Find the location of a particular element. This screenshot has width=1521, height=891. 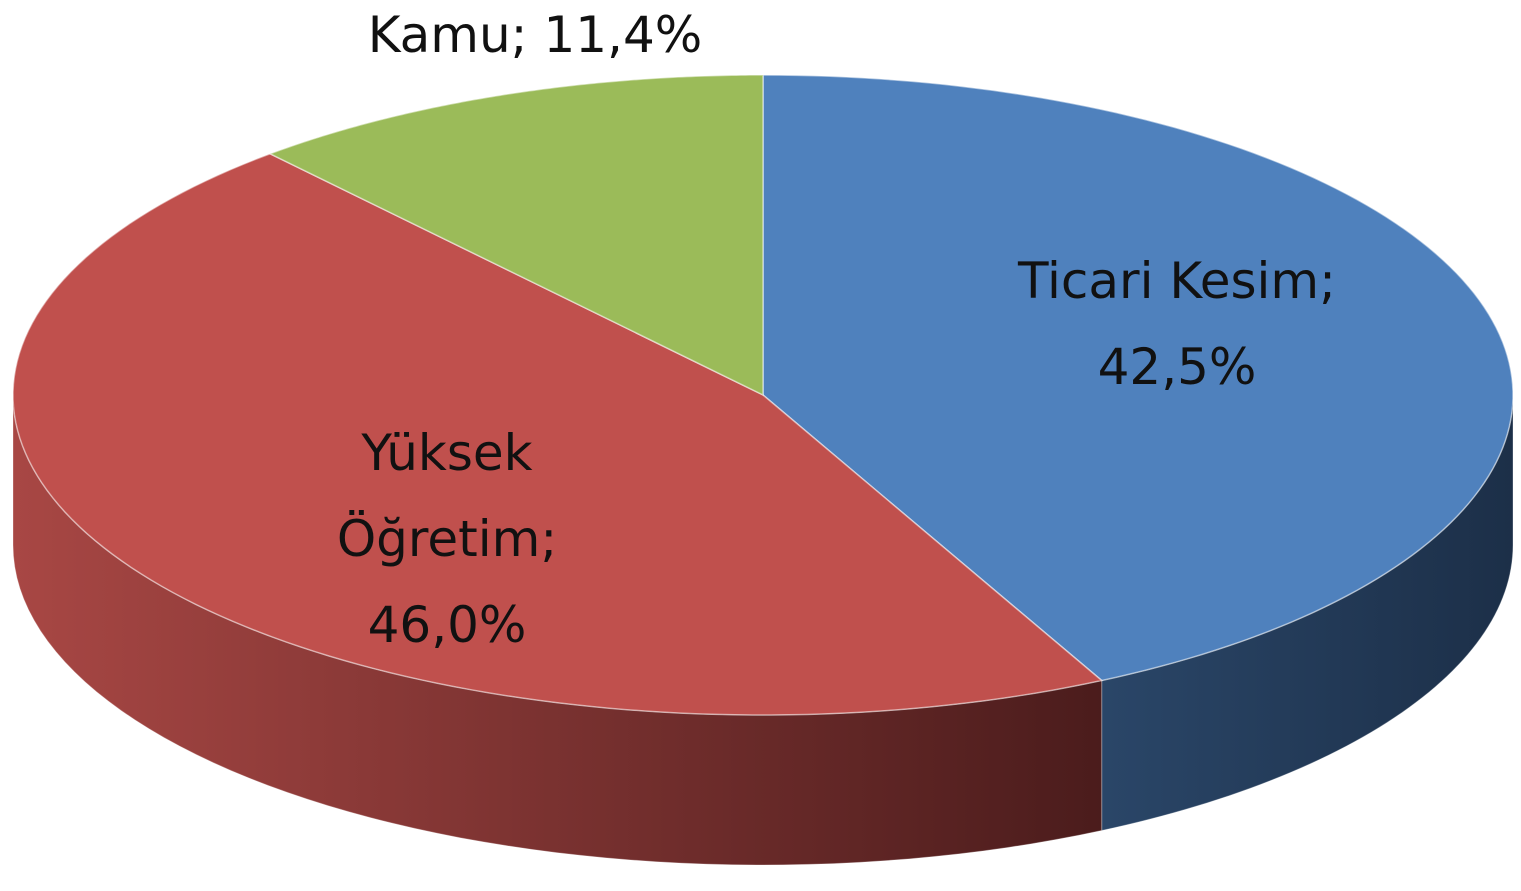

label-value: 46,0% is located at coordinates (447, 625).